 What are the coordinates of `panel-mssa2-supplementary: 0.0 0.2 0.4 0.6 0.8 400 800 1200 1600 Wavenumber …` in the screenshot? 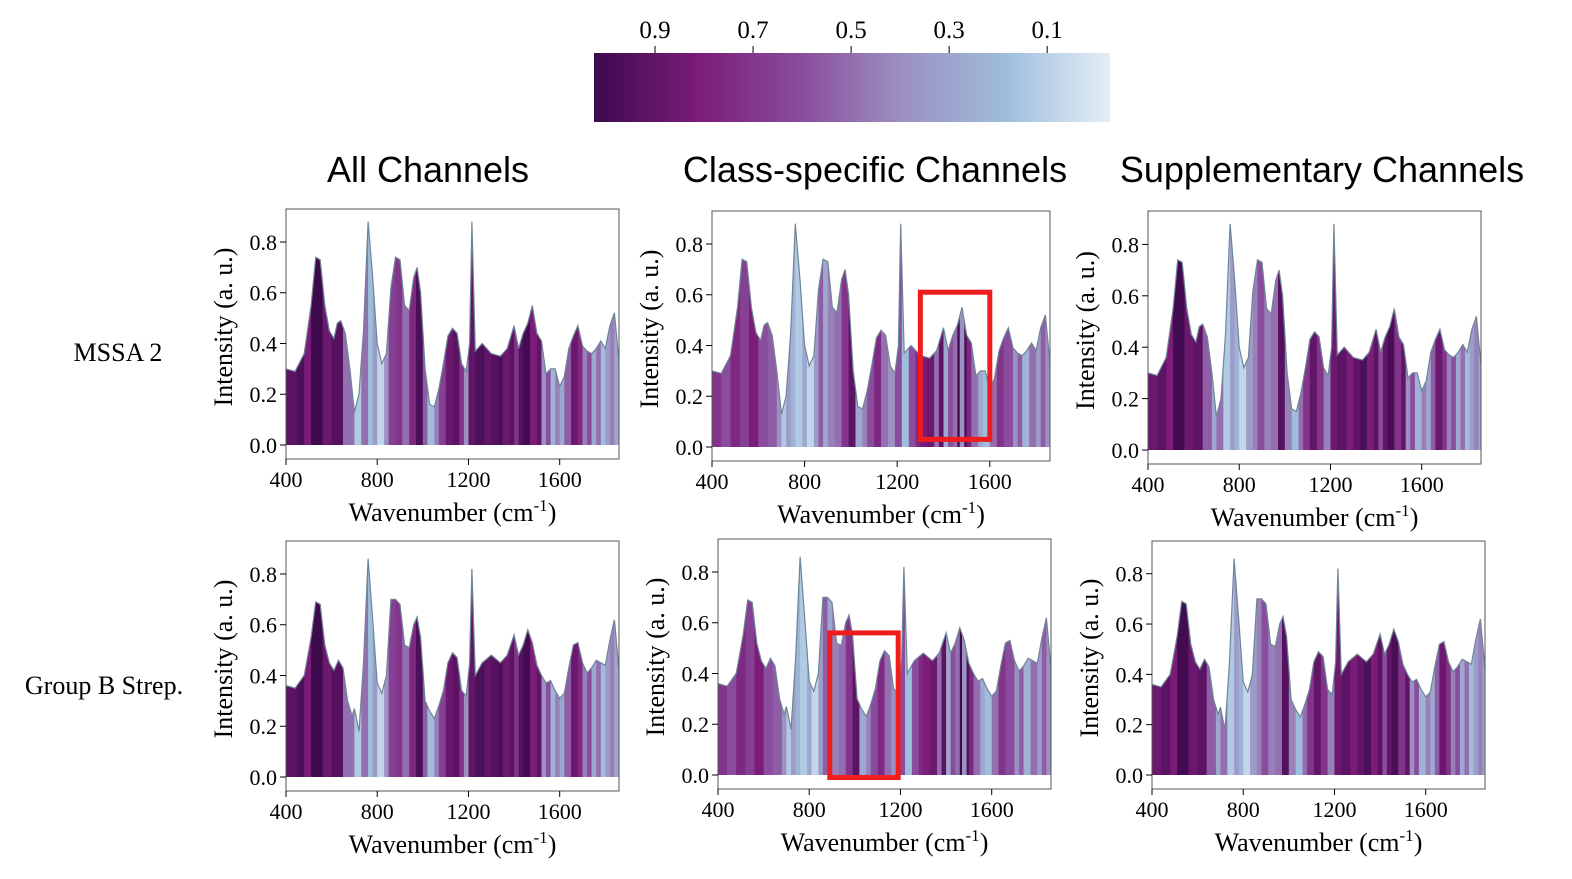 It's located at (1276, 371).